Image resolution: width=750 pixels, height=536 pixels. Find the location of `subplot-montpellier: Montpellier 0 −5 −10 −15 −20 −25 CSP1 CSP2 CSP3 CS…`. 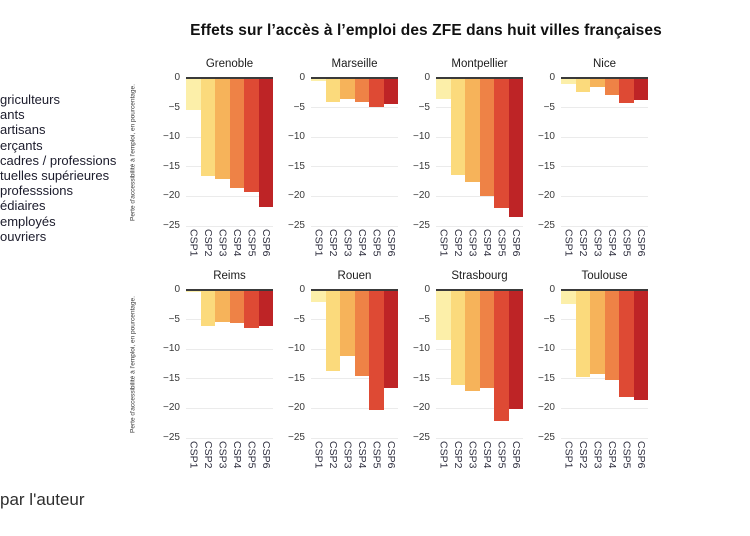

subplot-montpellier: Montpellier 0 −5 −10 −15 −20 −25 CSP1 CSP2 CSP3 CS… is located at coordinates (460, 164).